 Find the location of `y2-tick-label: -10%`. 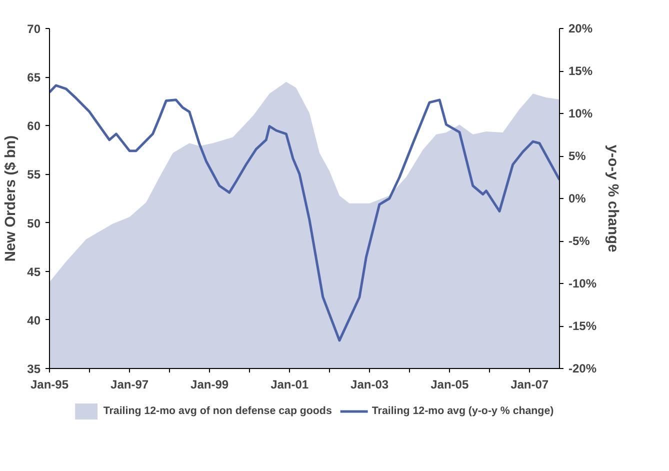

y2-tick-label: -10% is located at coordinates (582, 283).